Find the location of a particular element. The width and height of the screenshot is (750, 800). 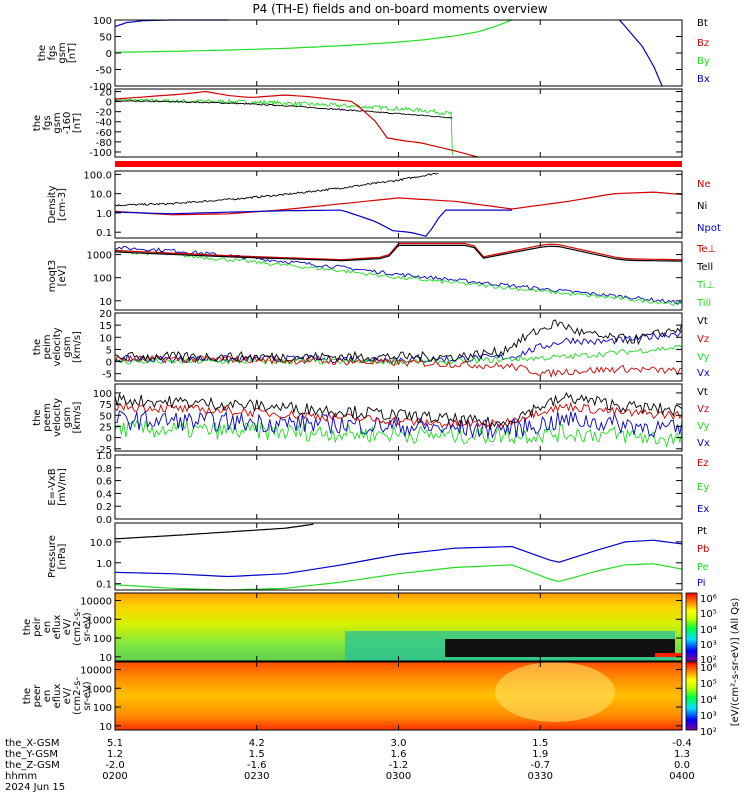

x-axis-value: 4.2 is located at coordinates (257, 743).